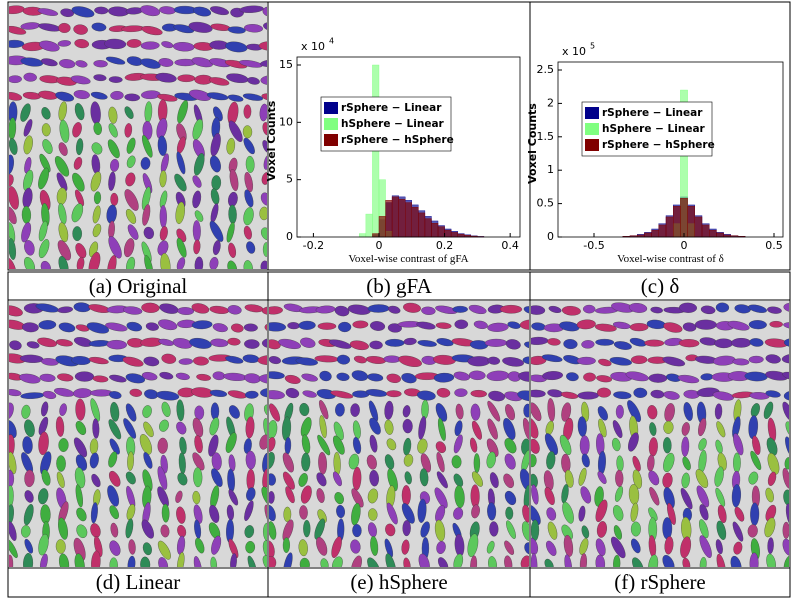 This screenshot has width=800, height=603. I want to click on legend-box, so click(386, 124).